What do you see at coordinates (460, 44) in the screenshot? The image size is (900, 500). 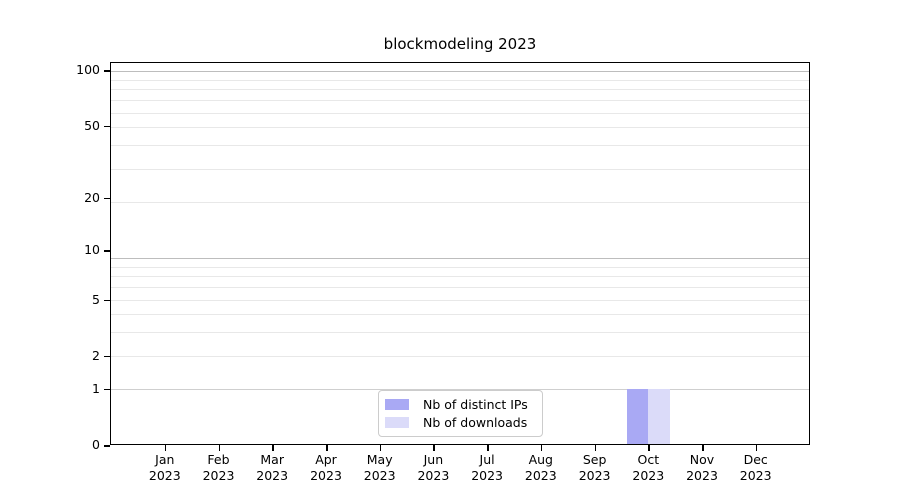 I see `chart-title: blockmodeling 2023` at bounding box center [460, 44].